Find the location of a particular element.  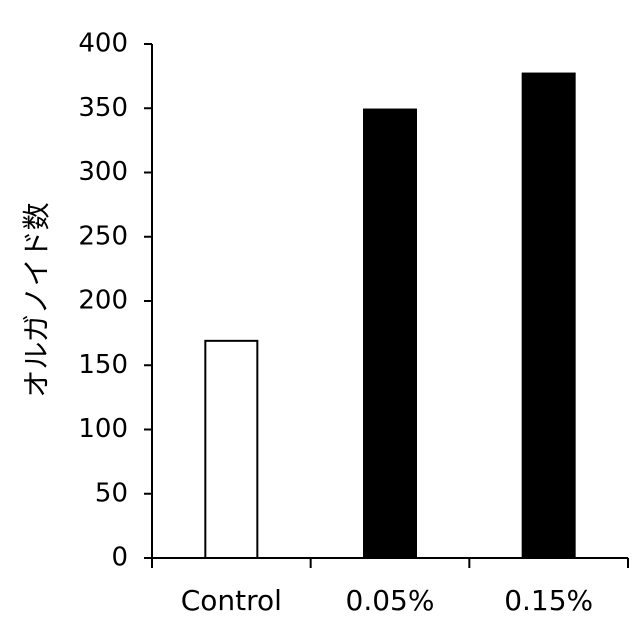

y-tick-label-150: 150 is located at coordinates (103, 365).